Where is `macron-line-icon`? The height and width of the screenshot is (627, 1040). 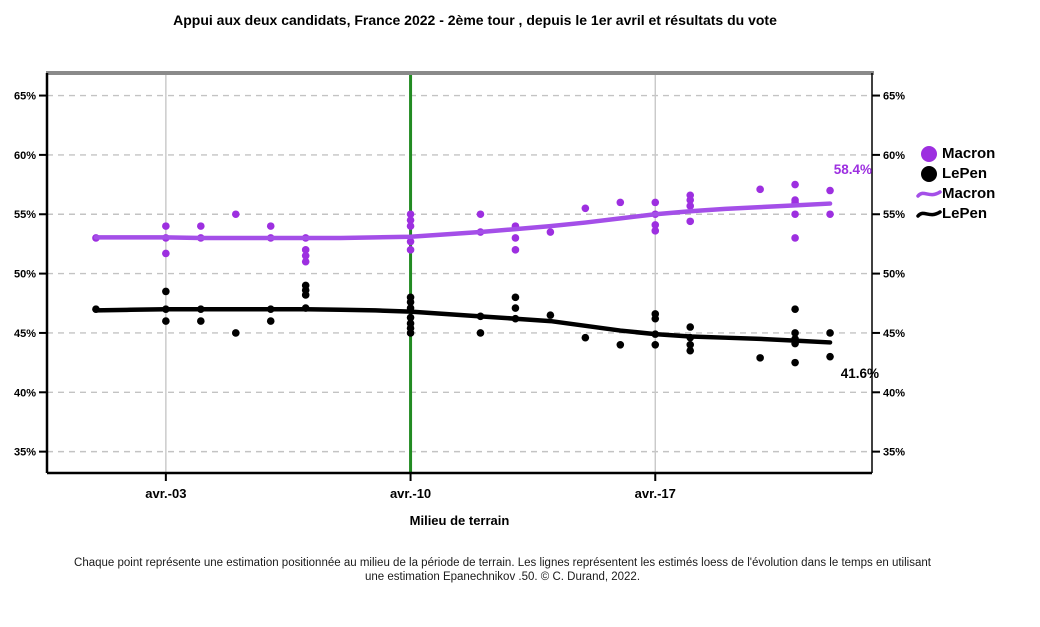 macron-line-icon is located at coordinates (929, 194).